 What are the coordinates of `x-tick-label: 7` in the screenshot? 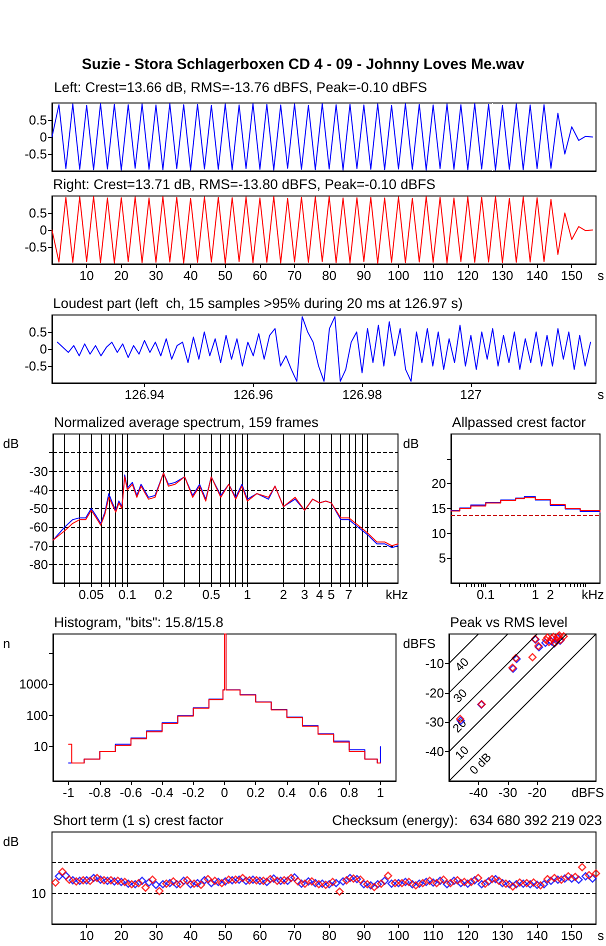 It's located at (348, 594).